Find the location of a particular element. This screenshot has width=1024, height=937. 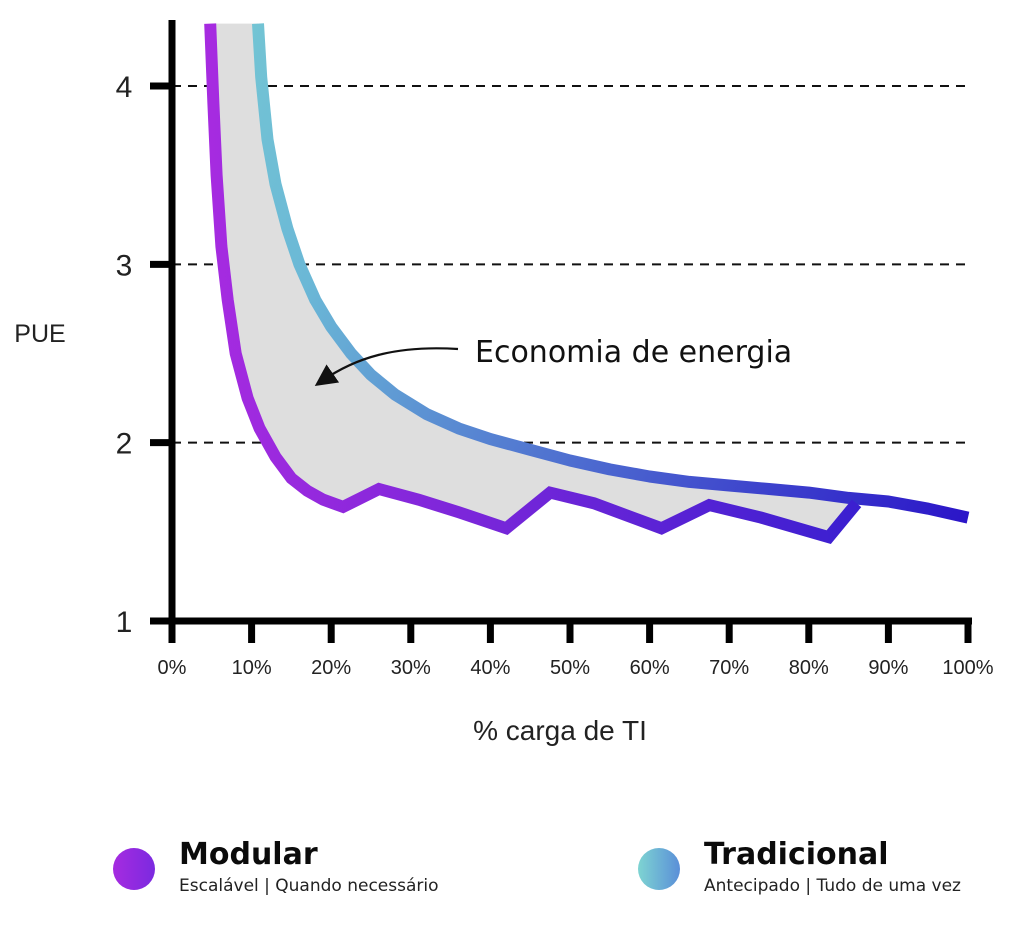

legend-modular: Modular Escalável | Quando necessário is located at coordinates (276, 868).